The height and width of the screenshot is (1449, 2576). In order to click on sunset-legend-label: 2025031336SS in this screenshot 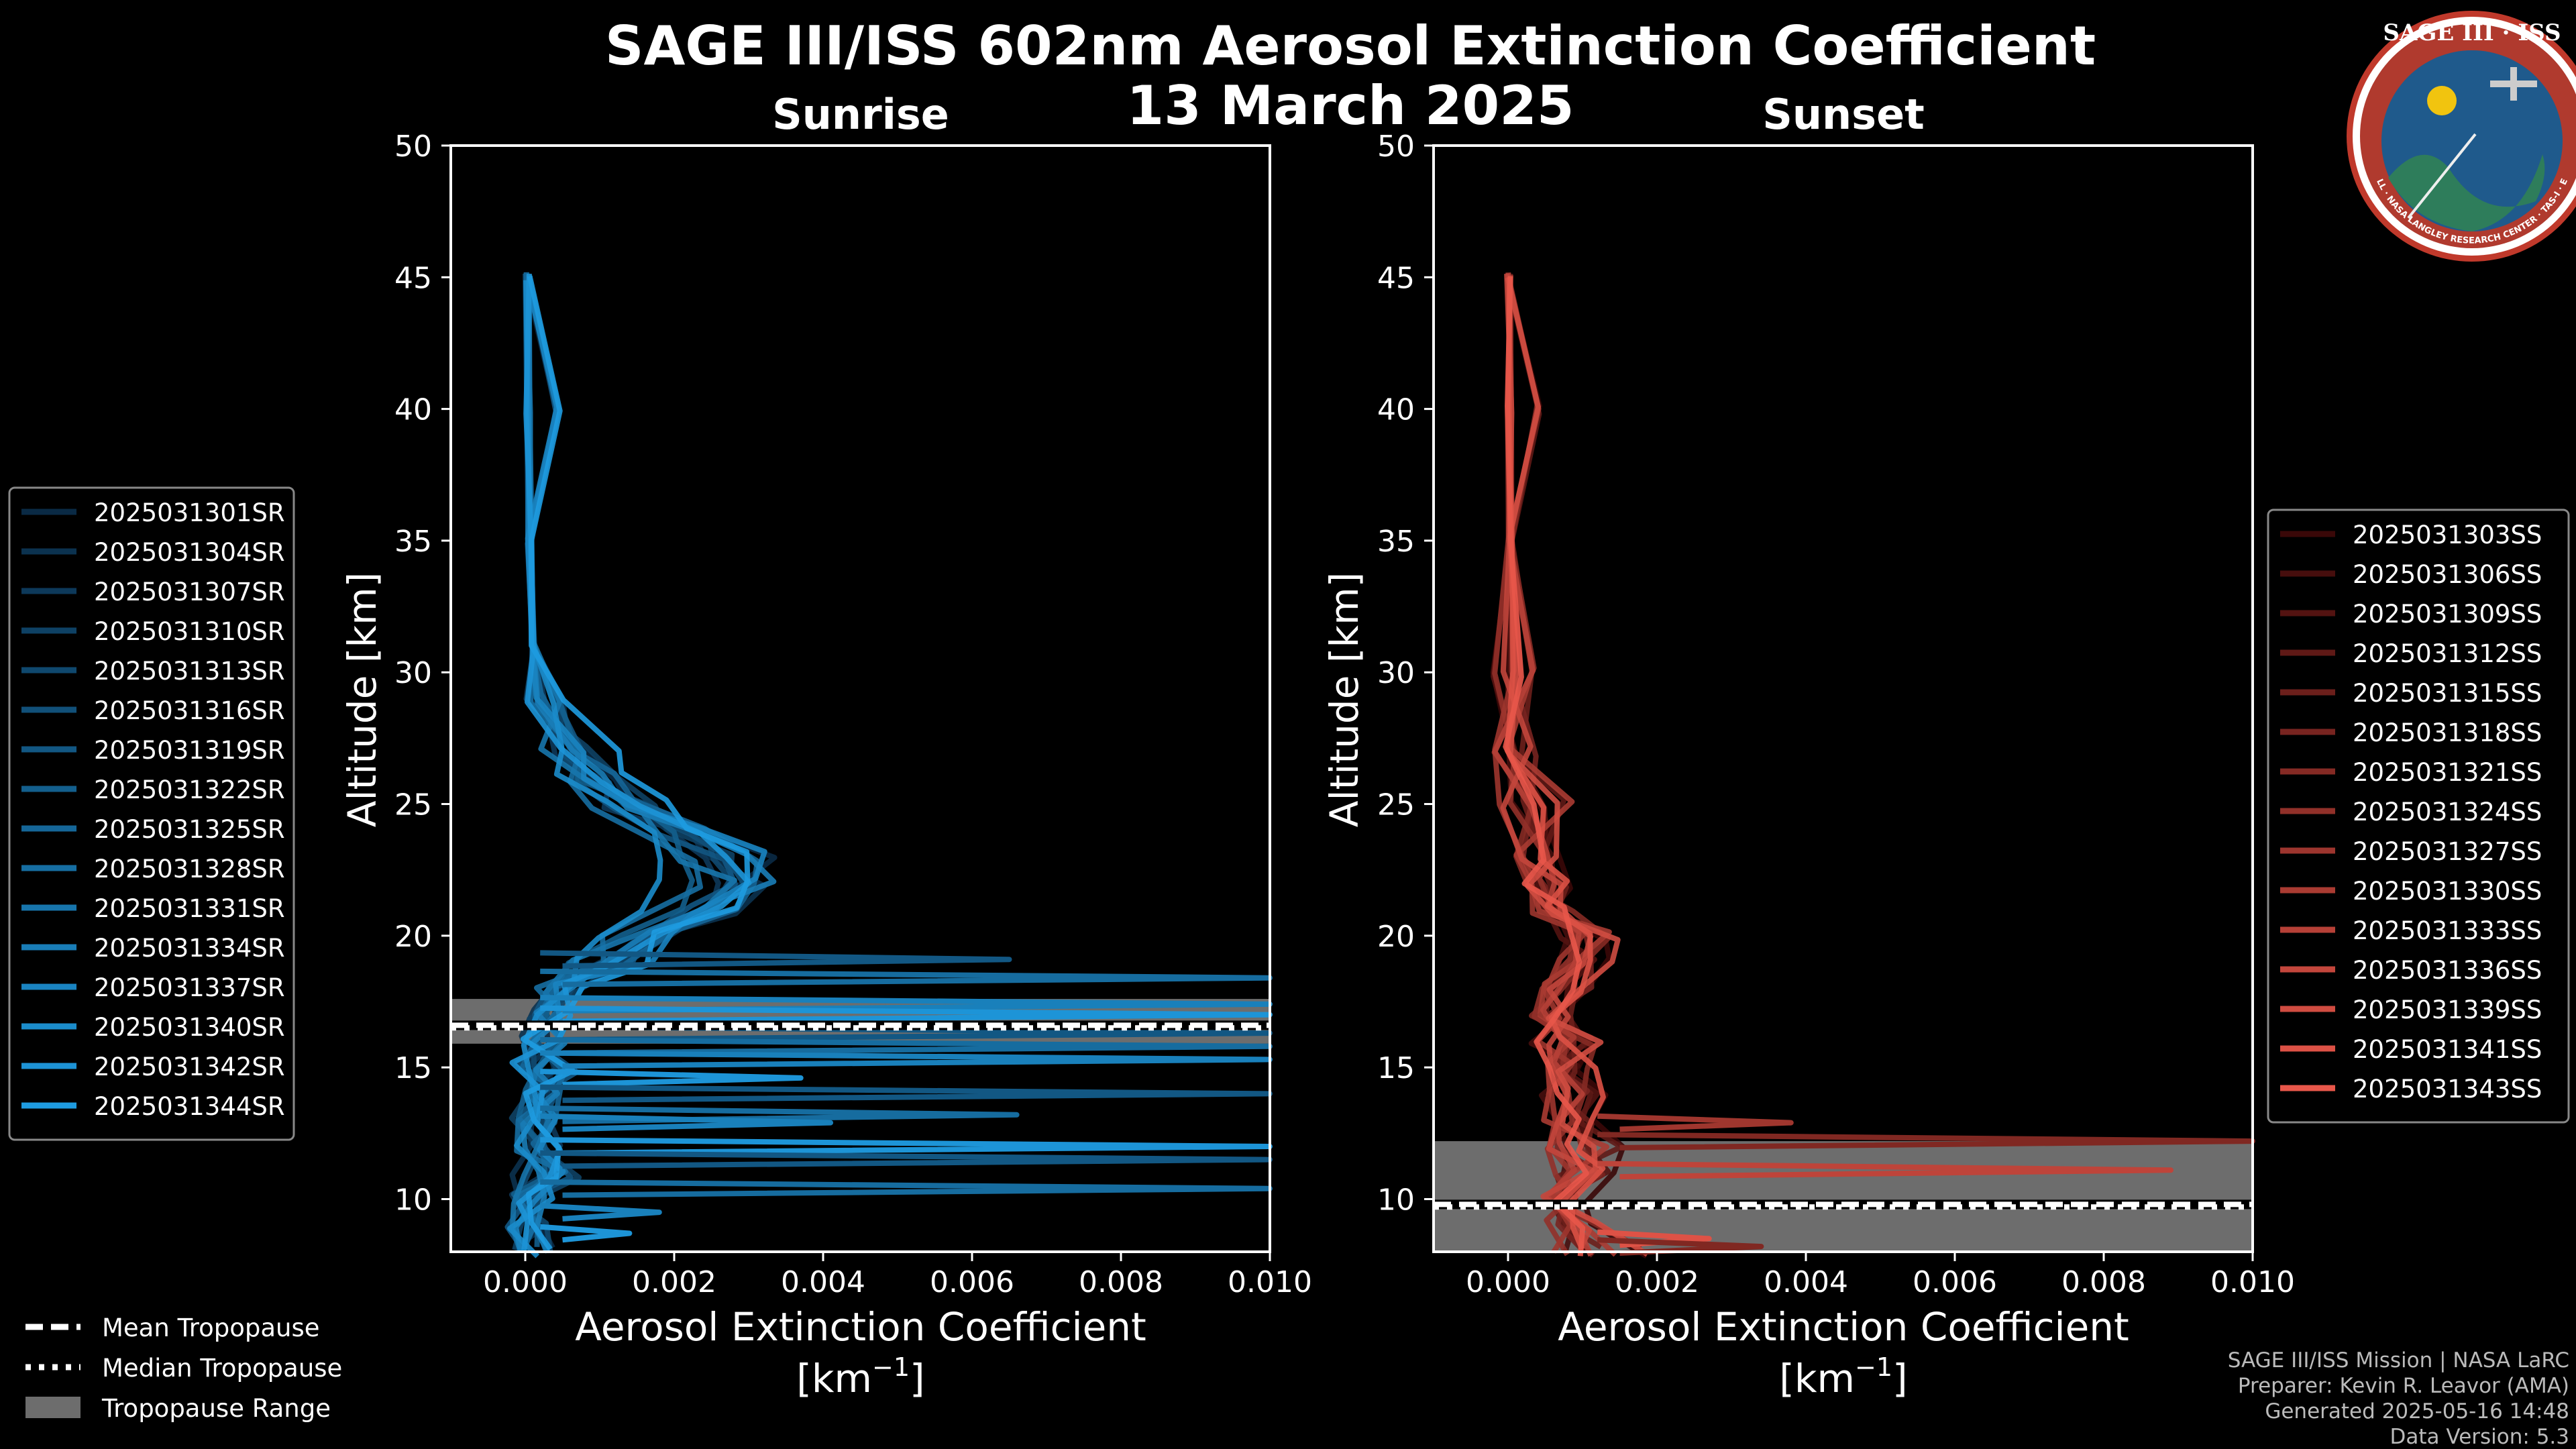, I will do `click(2447, 970)`.